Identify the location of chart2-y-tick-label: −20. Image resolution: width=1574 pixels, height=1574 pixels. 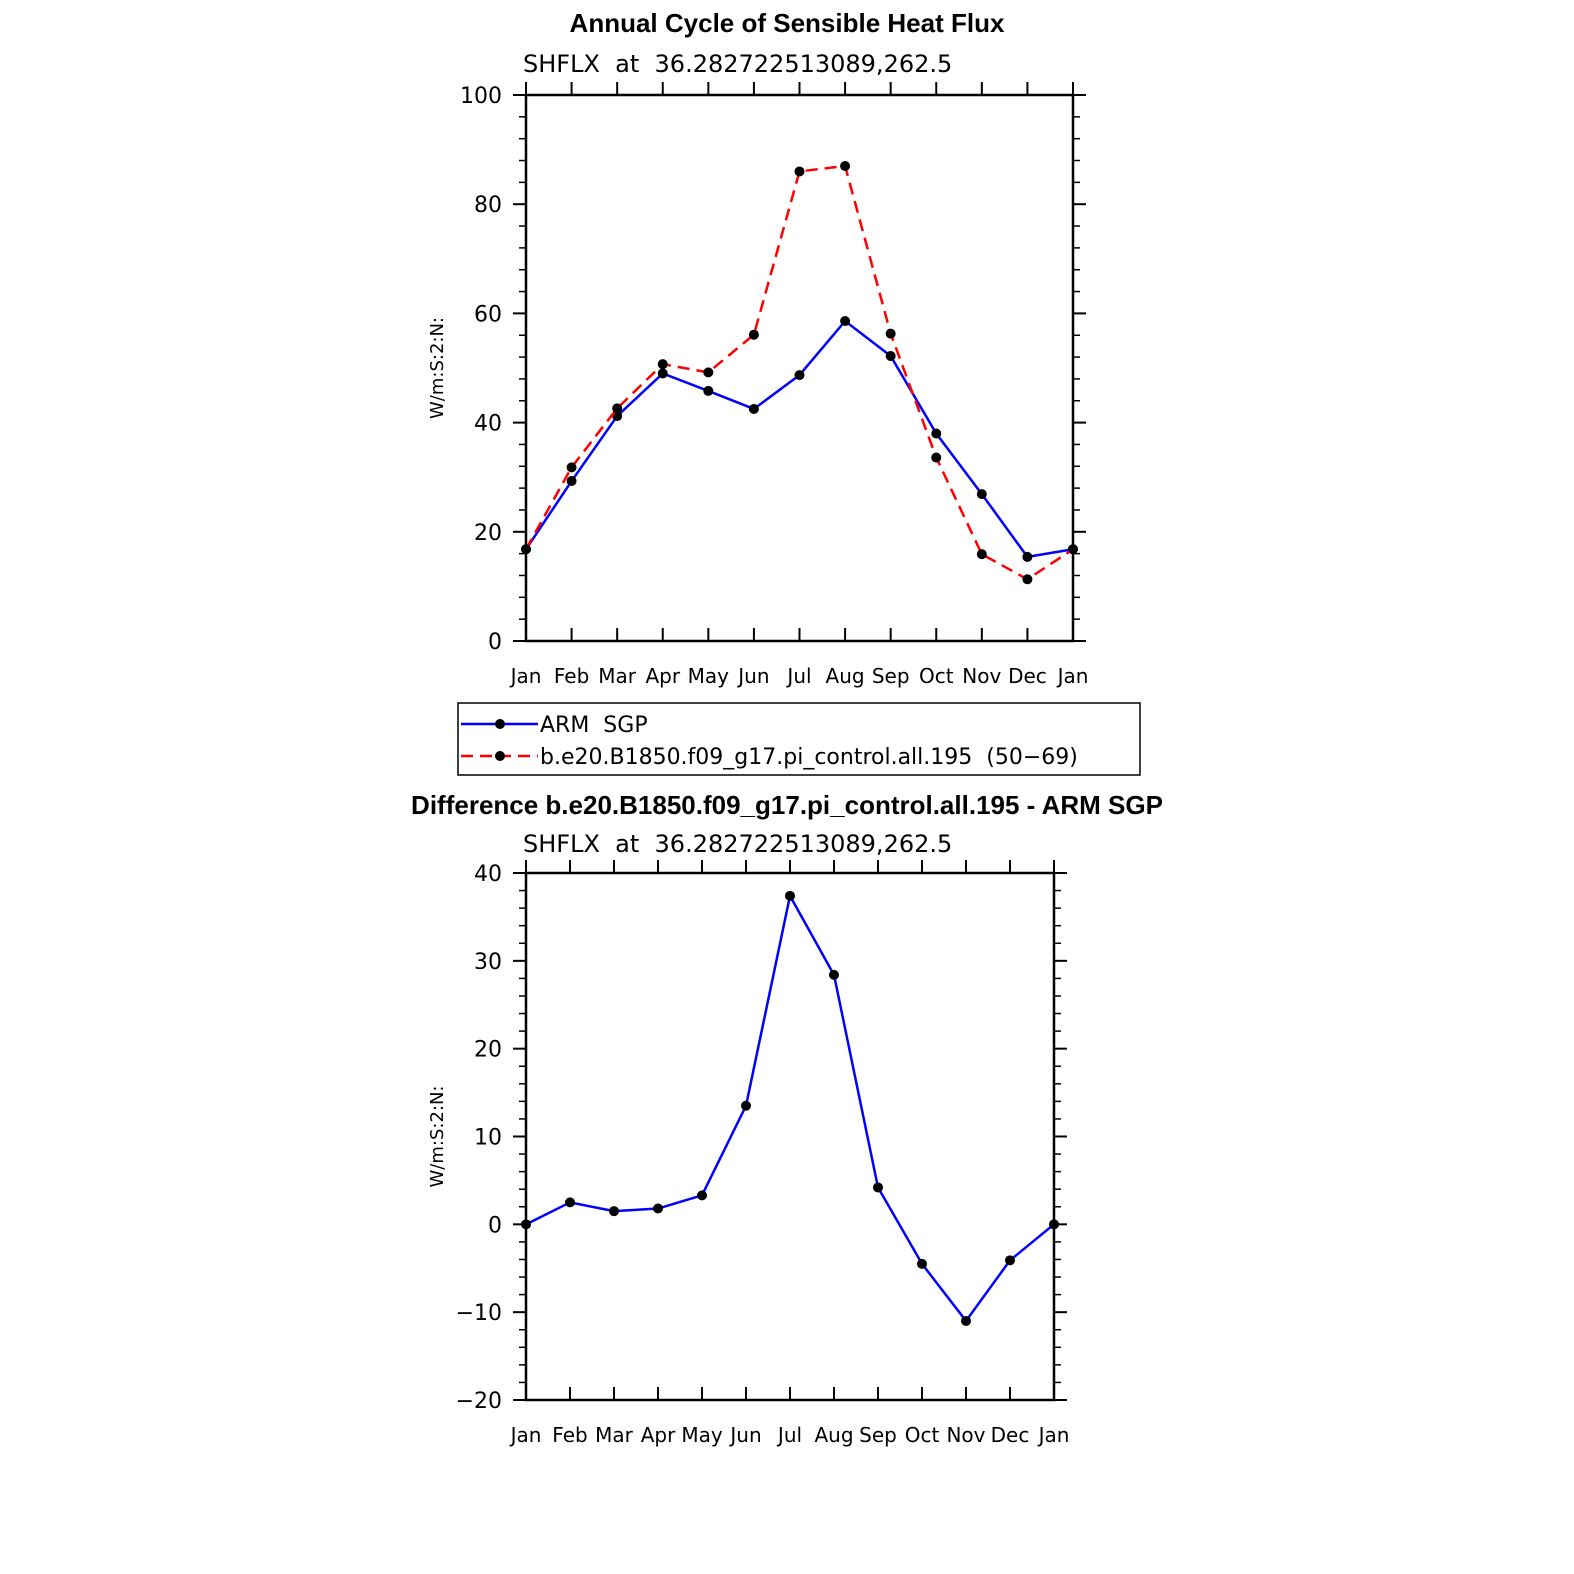
(479, 1401).